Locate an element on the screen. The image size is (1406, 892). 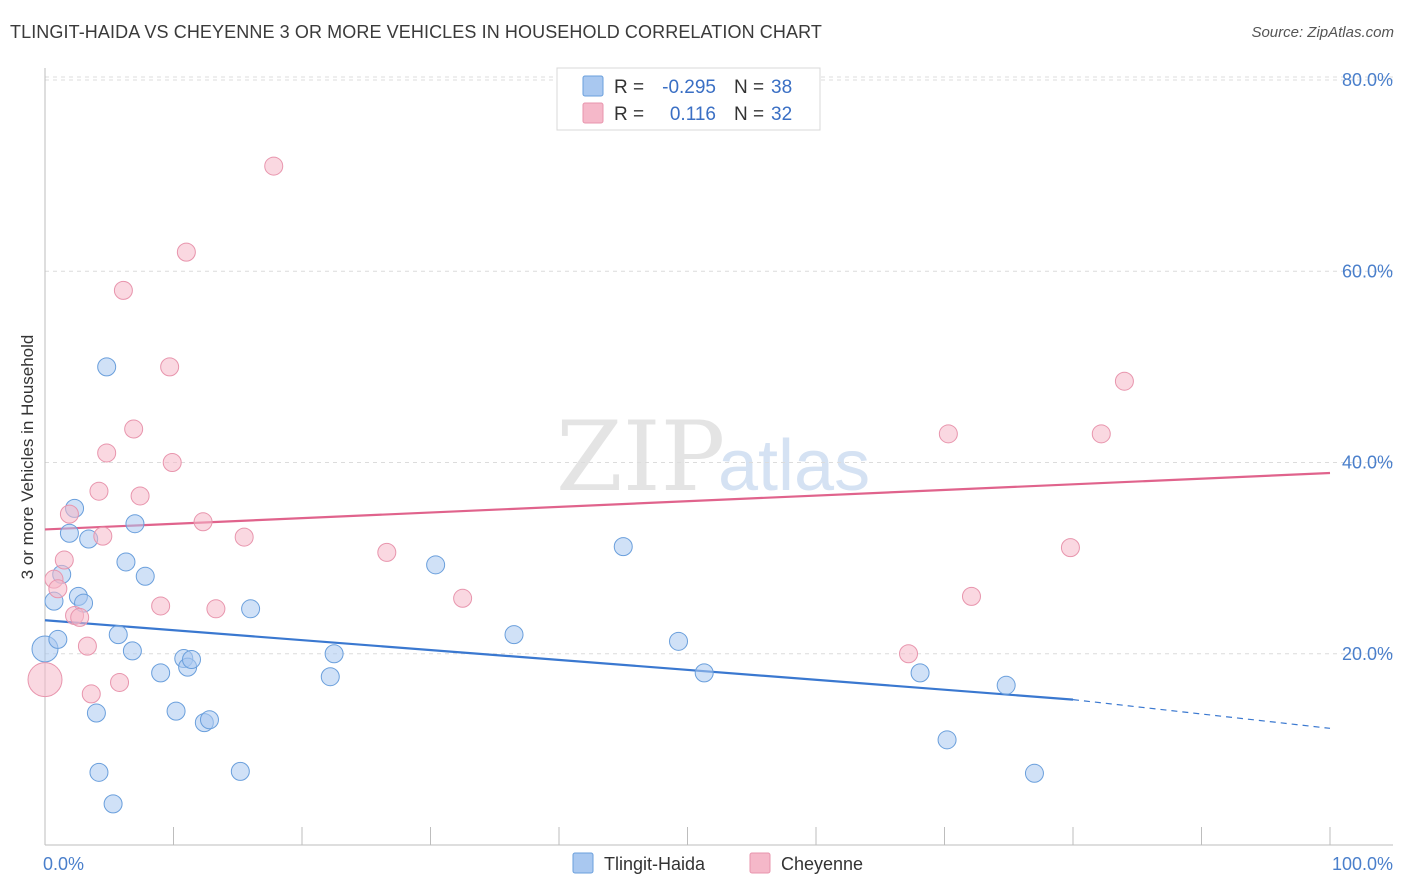
legend-n-value: 32 is located at coordinates (781, 114).